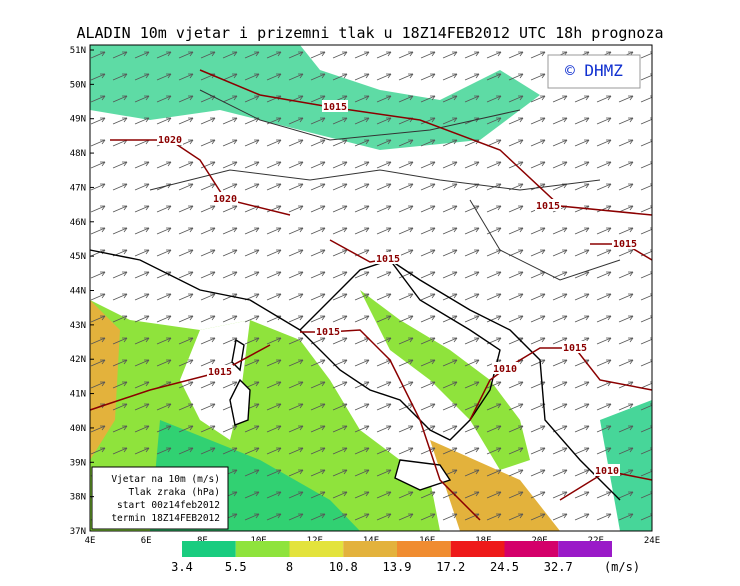  I want to click on lat-label: 42N, so click(78, 360).